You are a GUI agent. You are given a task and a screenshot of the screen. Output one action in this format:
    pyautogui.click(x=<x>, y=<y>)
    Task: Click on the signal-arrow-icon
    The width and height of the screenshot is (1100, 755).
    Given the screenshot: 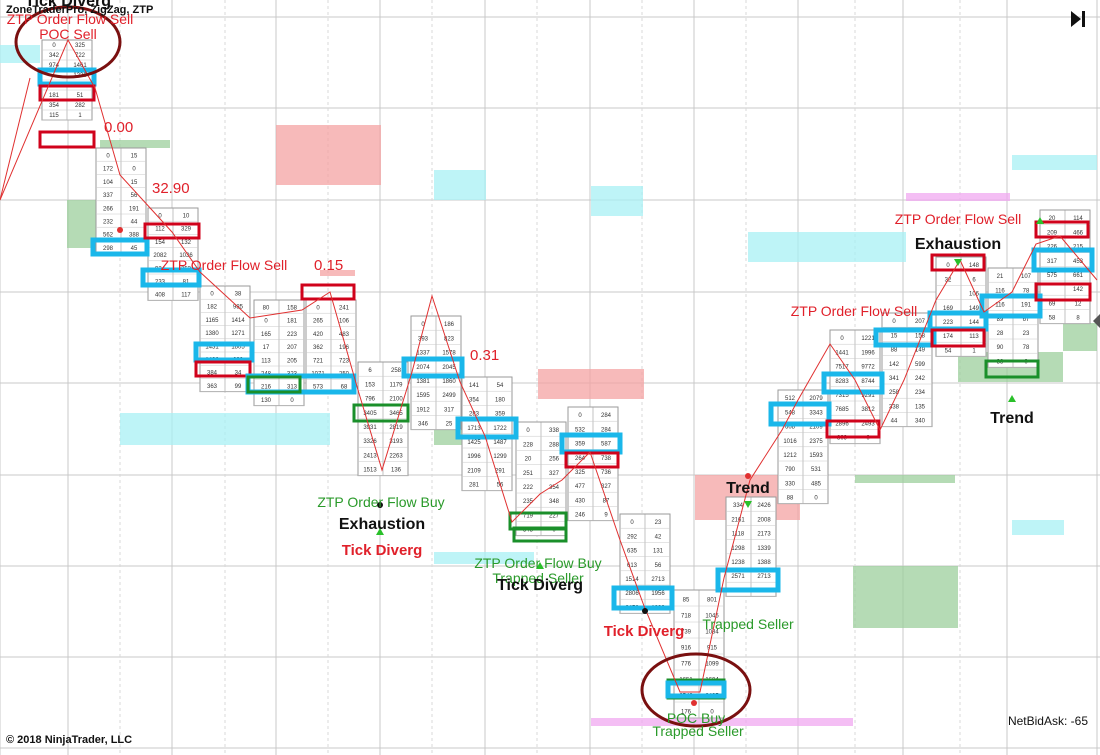 What is the action you would take?
    pyautogui.click(x=748, y=504)
    